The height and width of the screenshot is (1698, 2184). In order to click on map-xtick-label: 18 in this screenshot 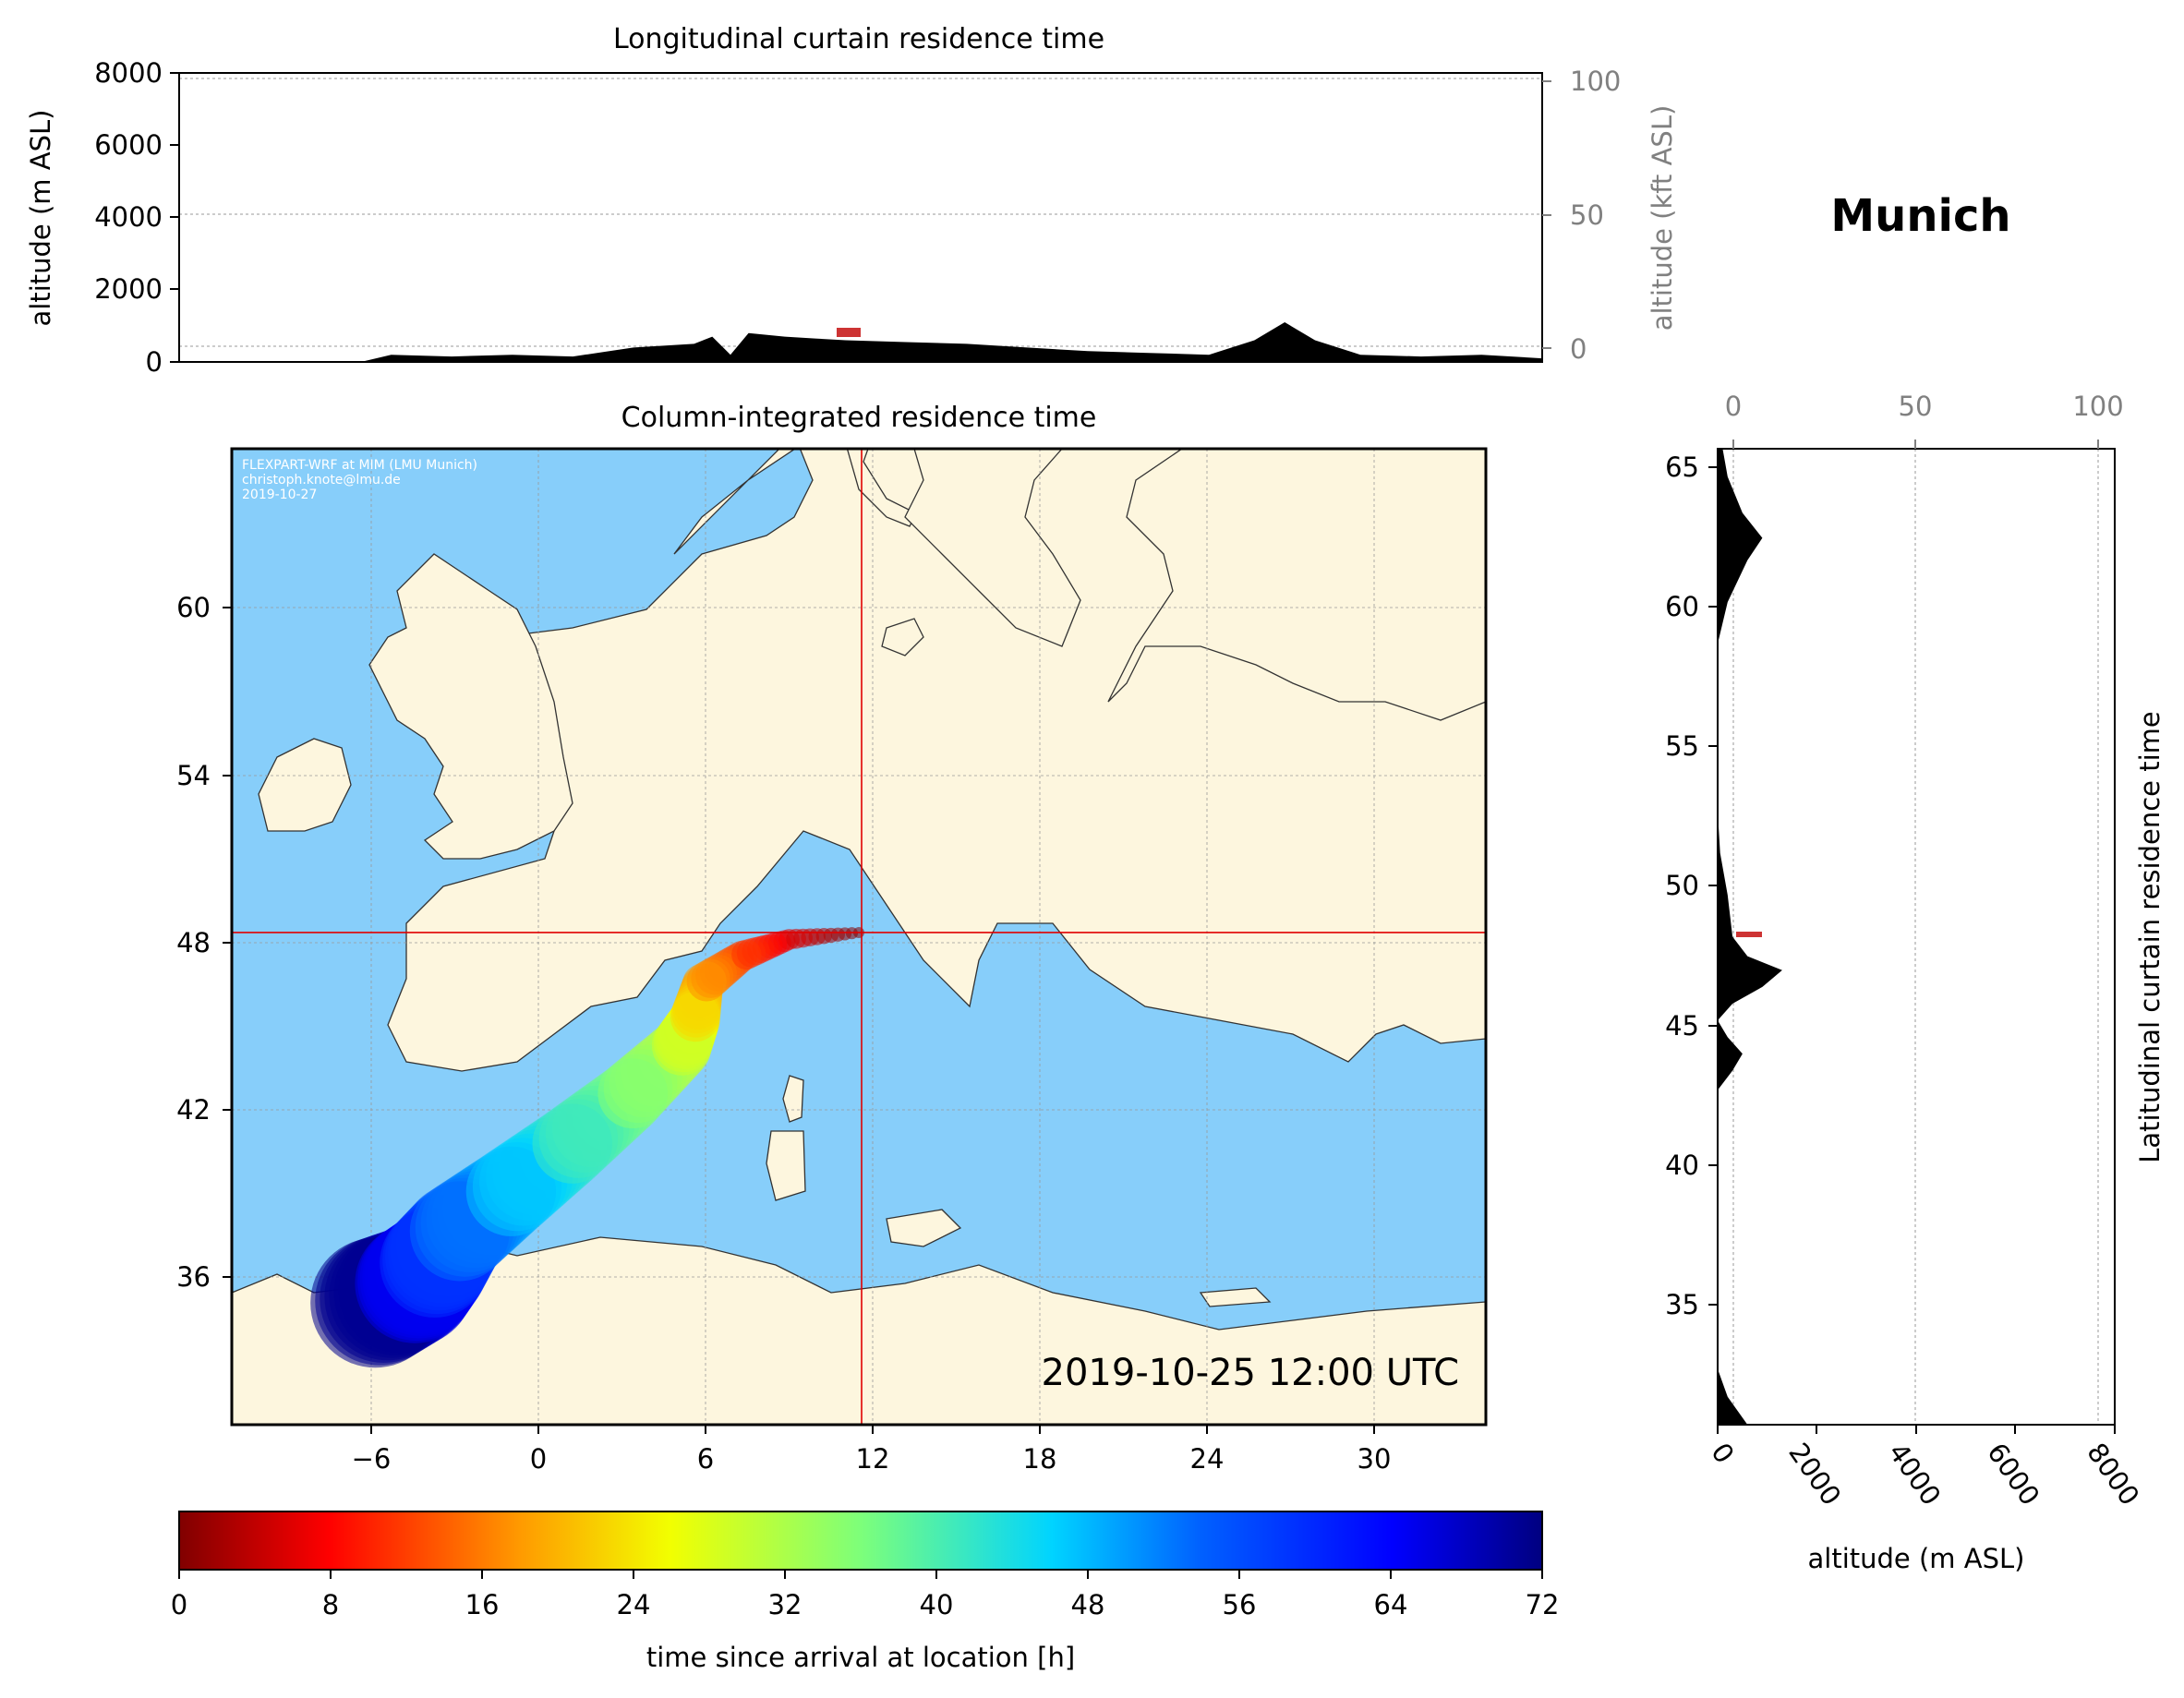, I will do `click(1040, 1459)`.